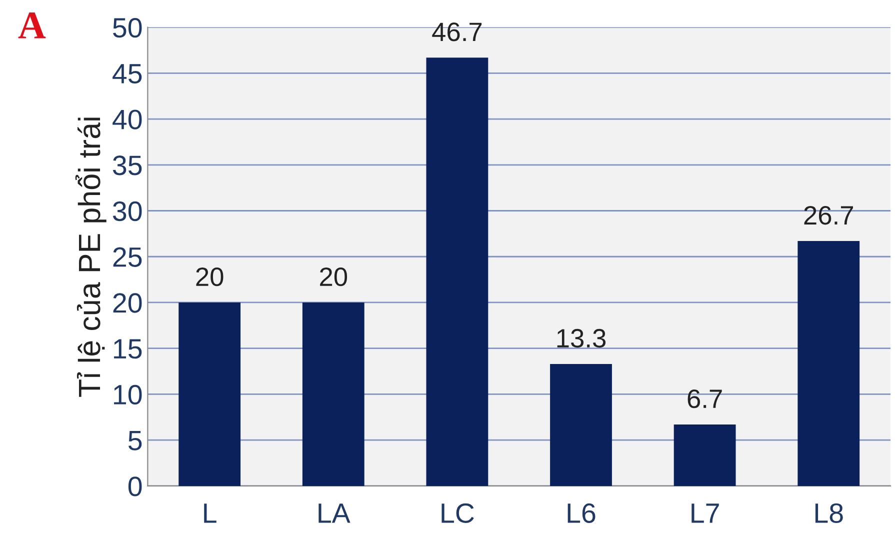 The width and height of the screenshot is (895, 546). I want to click on data-label: 46.7, so click(457, 32).